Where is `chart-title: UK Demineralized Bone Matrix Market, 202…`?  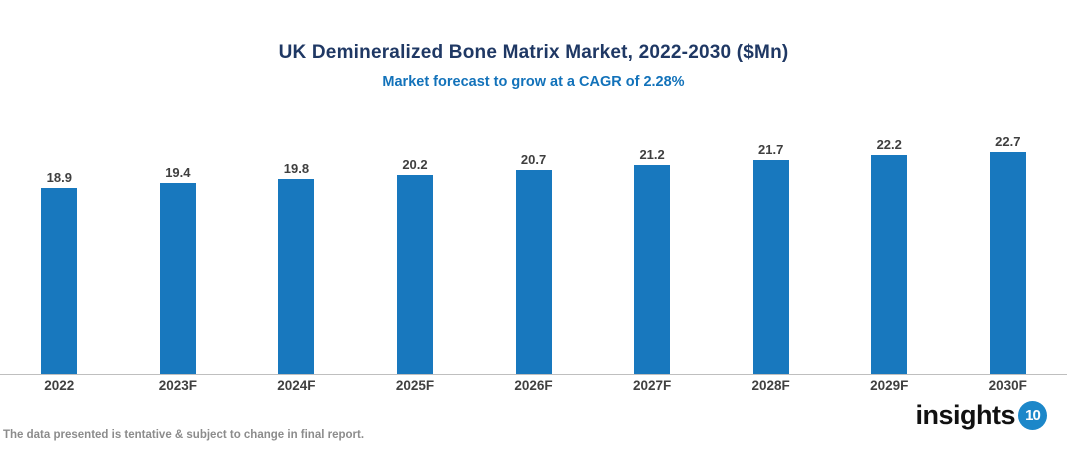 chart-title: UK Demineralized Bone Matrix Market, 202… is located at coordinates (533, 52).